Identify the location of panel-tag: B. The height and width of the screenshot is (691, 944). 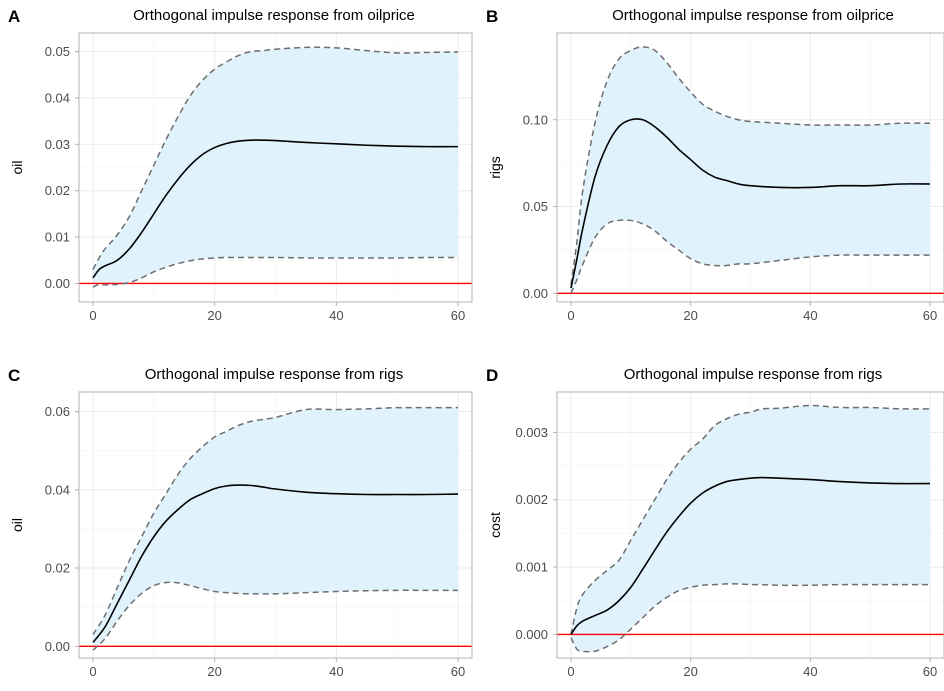
(492, 16).